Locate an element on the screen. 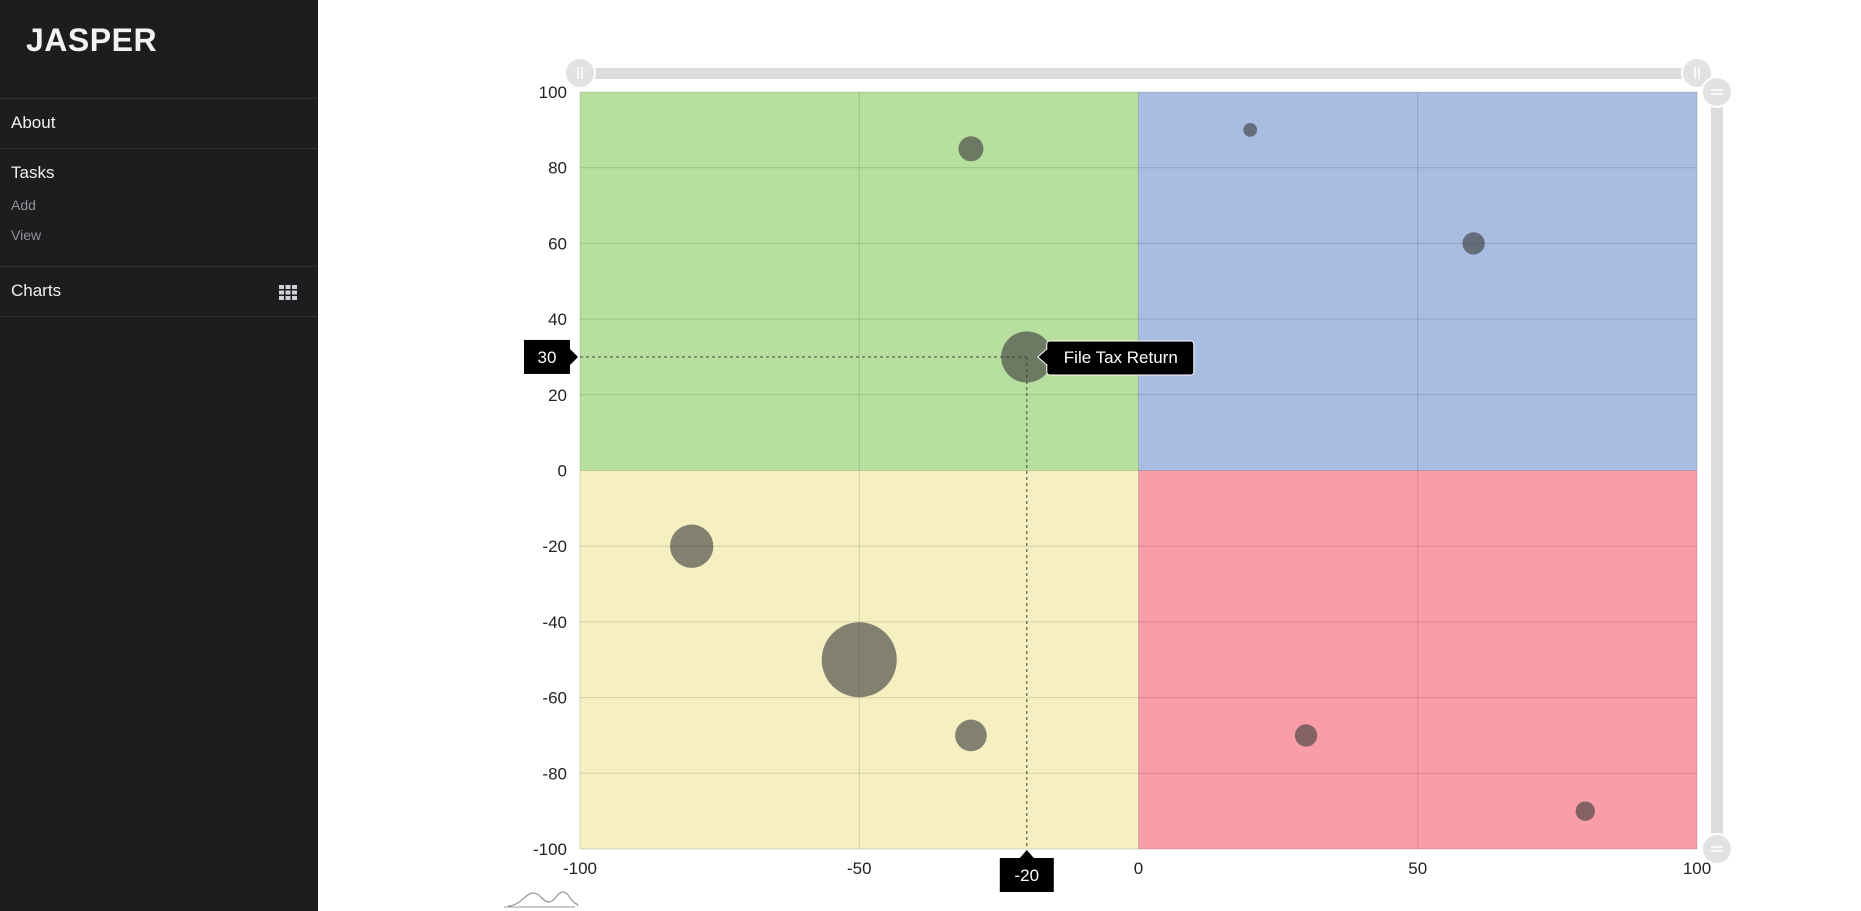 The image size is (1861, 911). y-tick-label: 40 is located at coordinates (557, 319).